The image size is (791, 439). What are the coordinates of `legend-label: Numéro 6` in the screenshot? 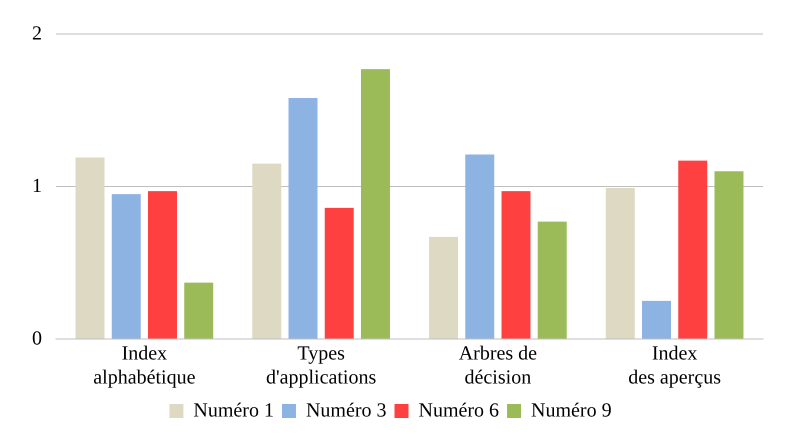 It's located at (459, 410).